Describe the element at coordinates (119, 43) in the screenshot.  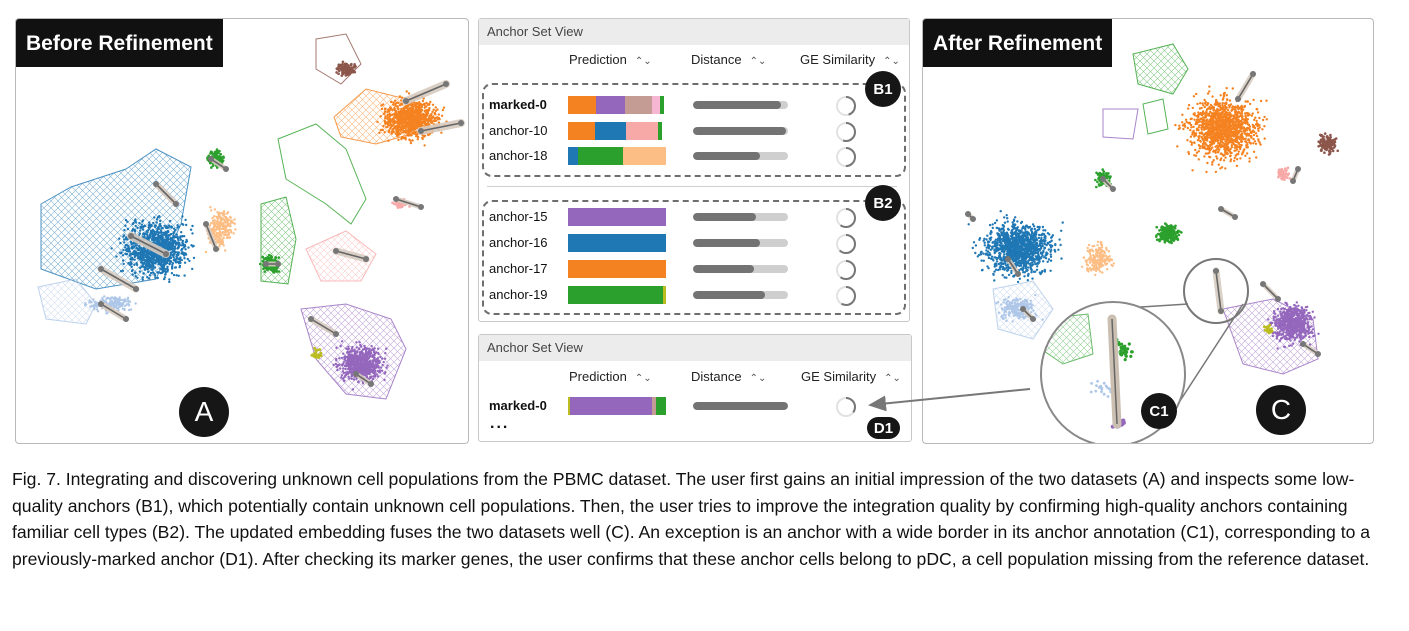
I see `before-refinement-title: Before Refinement` at that location.